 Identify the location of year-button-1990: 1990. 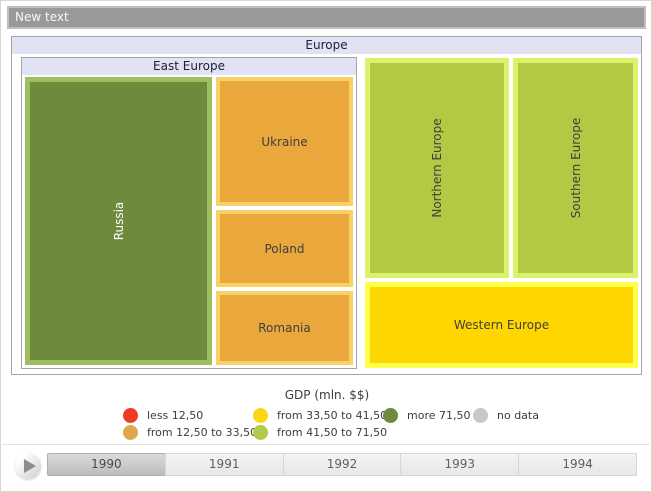
(106, 464).